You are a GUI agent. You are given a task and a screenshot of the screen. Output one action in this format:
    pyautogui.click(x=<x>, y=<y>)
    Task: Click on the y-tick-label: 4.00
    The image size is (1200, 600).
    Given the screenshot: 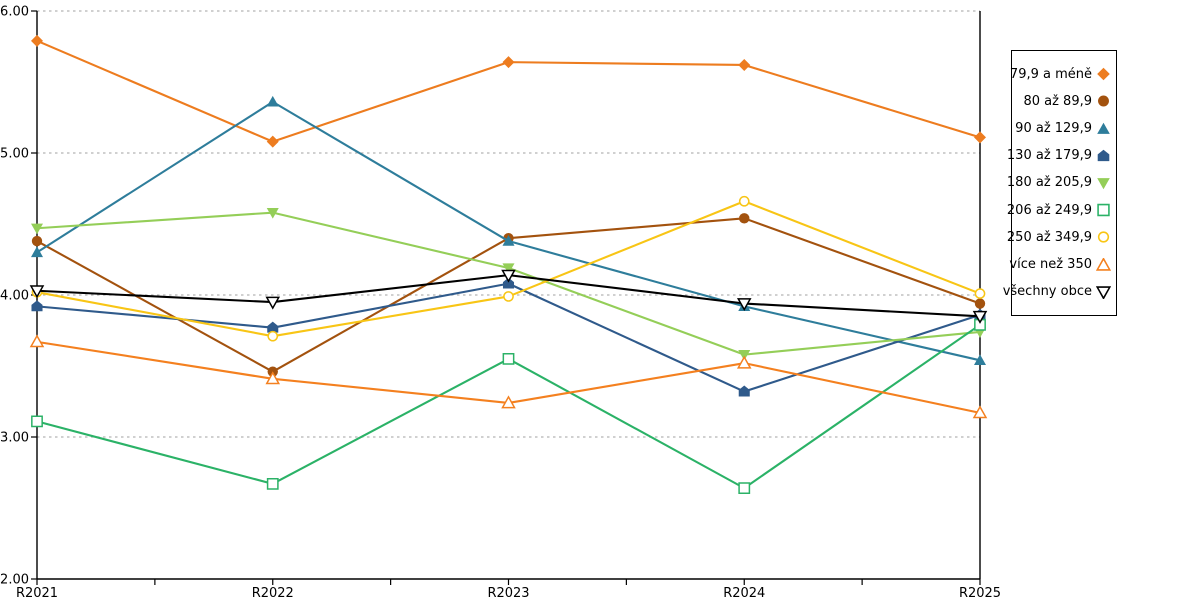 What is the action you would take?
    pyautogui.click(x=14, y=296)
    